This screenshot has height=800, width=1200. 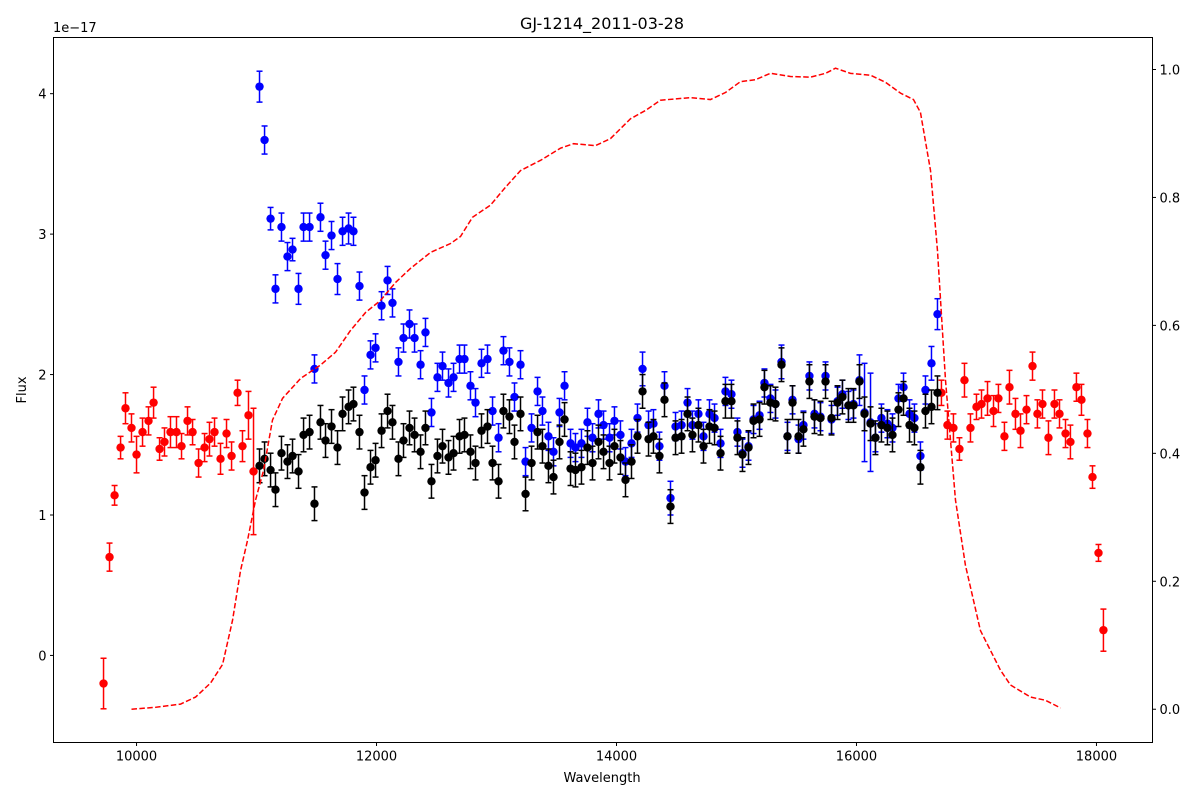 What do you see at coordinates (601, 778) in the screenshot?
I see `x-axis-label: Wavelength` at bounding box center [601, 778].